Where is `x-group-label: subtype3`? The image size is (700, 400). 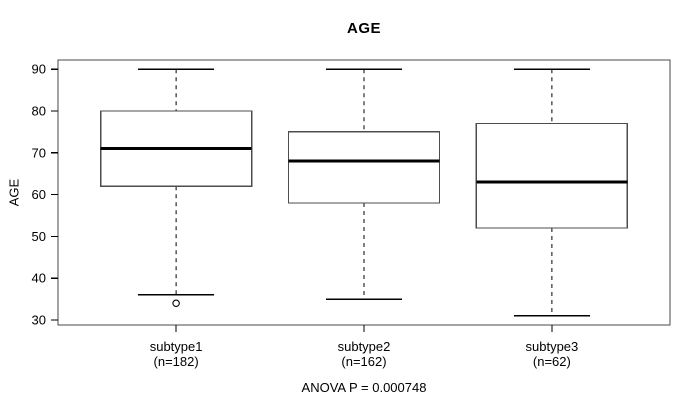 x-group-label: subtype3 is located at coordinates (552, 346).